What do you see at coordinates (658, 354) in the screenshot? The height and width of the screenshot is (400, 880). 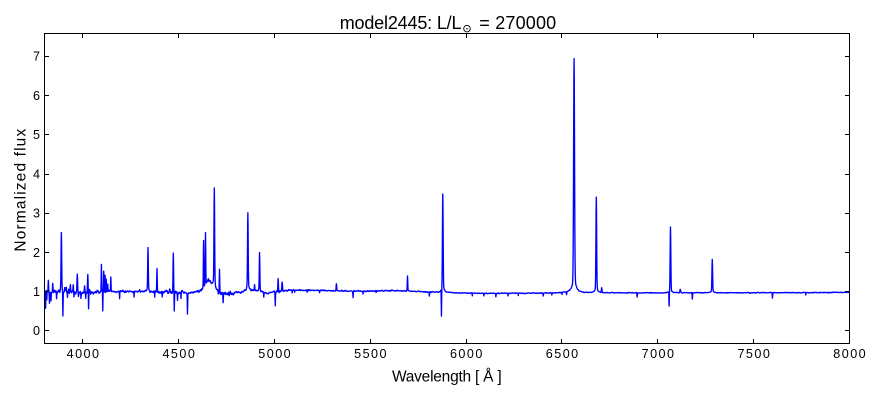 I see `svg-text: 7000` at bounding box center [658, 354].